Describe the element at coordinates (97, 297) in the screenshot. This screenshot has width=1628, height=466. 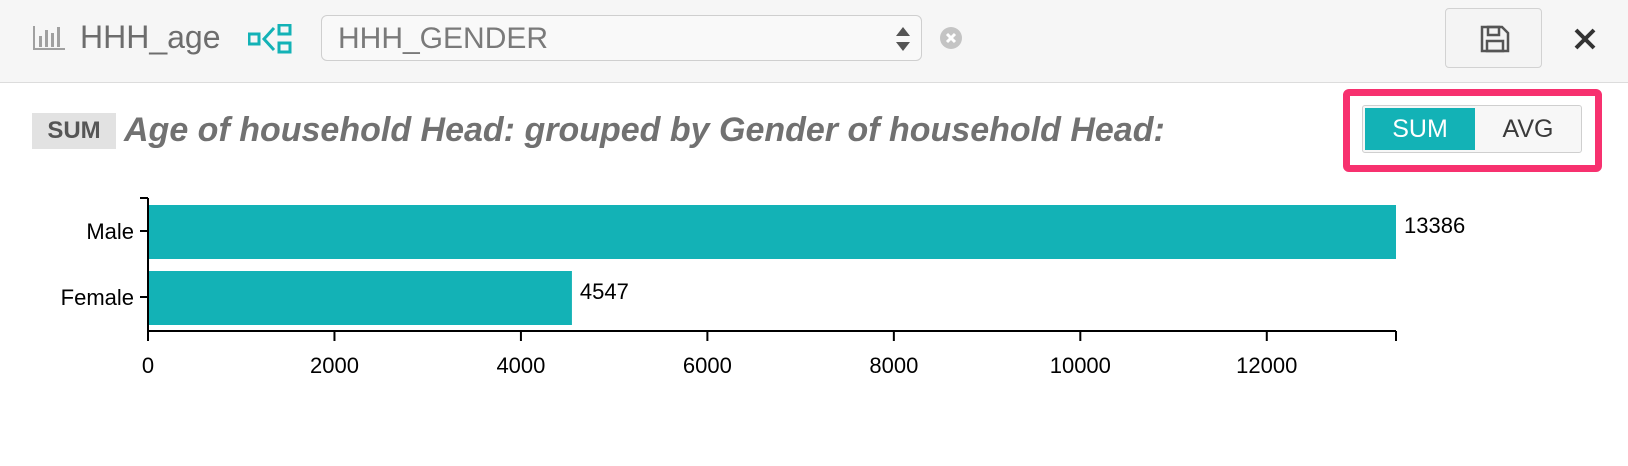
I see `y-tick-label-female: Female` at that location.